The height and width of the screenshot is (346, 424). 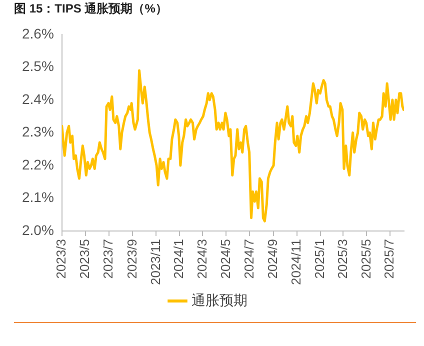 I want to click on chart-title: 图 15：TIPS 通胀预期（%）, so click(x=91, y=9).